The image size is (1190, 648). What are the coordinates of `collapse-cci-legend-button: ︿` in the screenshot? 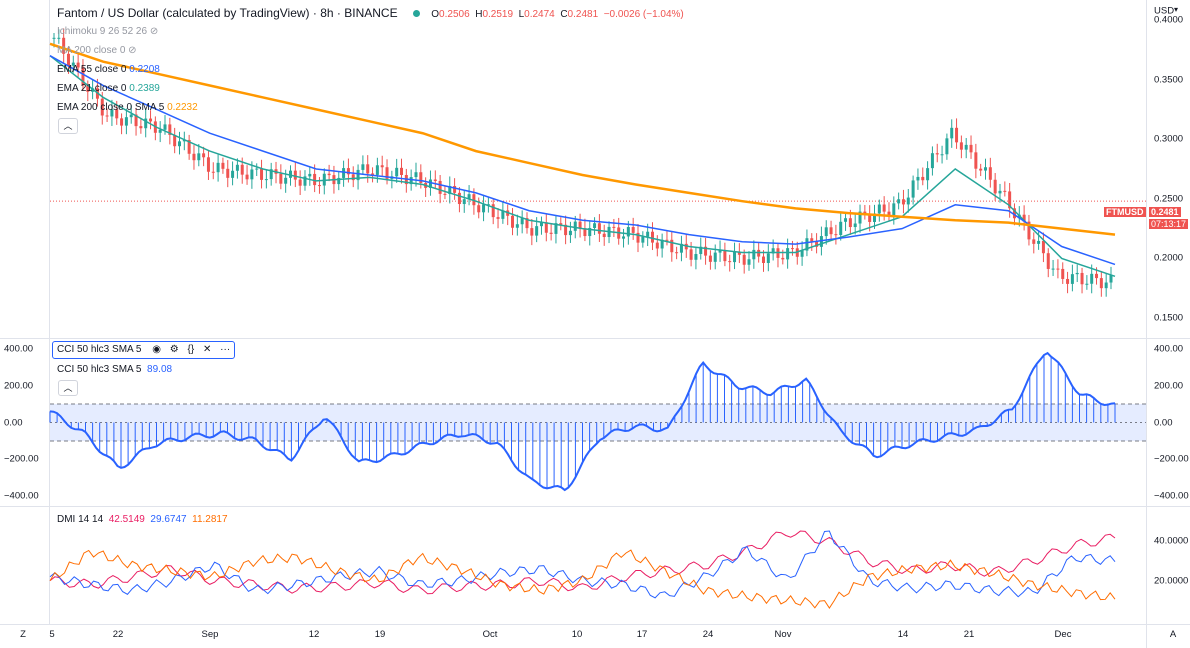 It's located at (68, 388).